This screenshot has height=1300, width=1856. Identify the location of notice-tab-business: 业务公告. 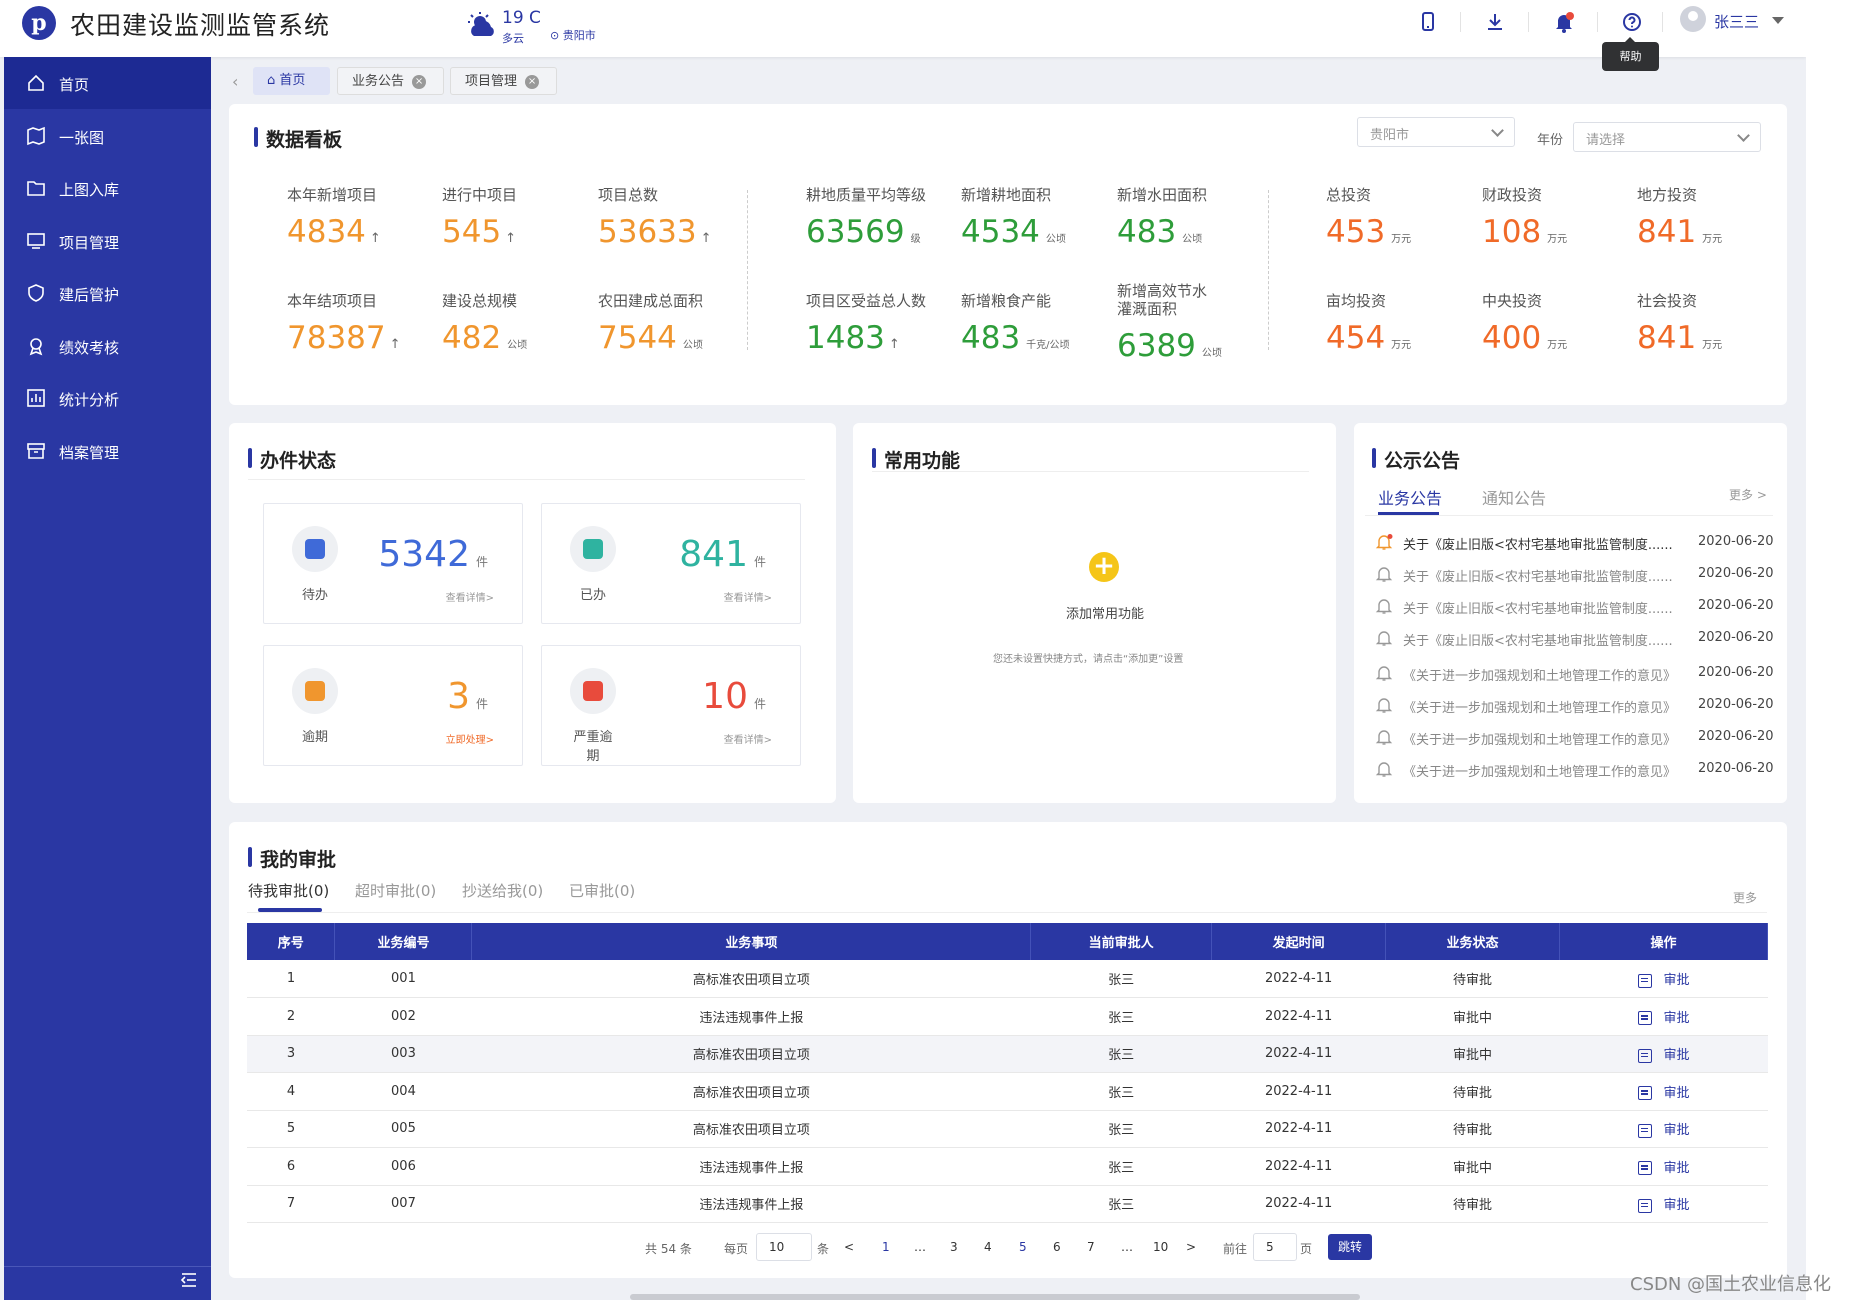
(1410, 498).